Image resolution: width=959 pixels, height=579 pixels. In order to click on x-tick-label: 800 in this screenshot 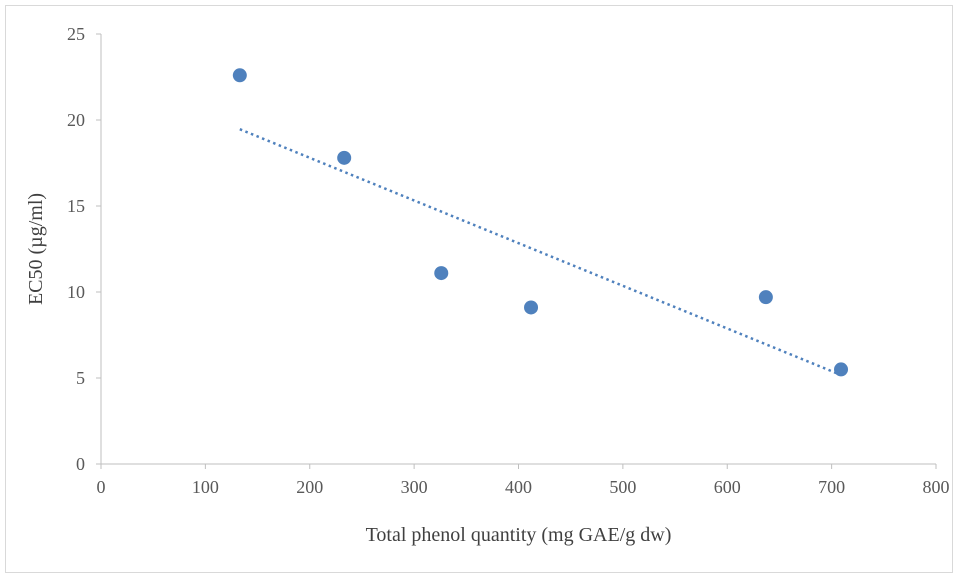, I will do `click(936, 487)`.